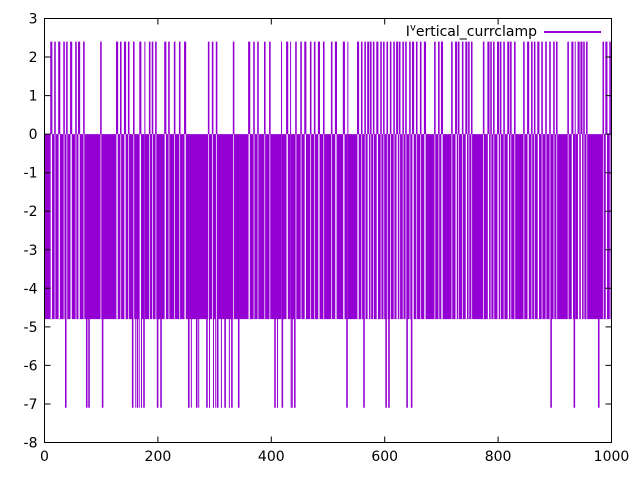 The image size is (640, 480). I want to click on legend-line-sample, so click(572, 32).